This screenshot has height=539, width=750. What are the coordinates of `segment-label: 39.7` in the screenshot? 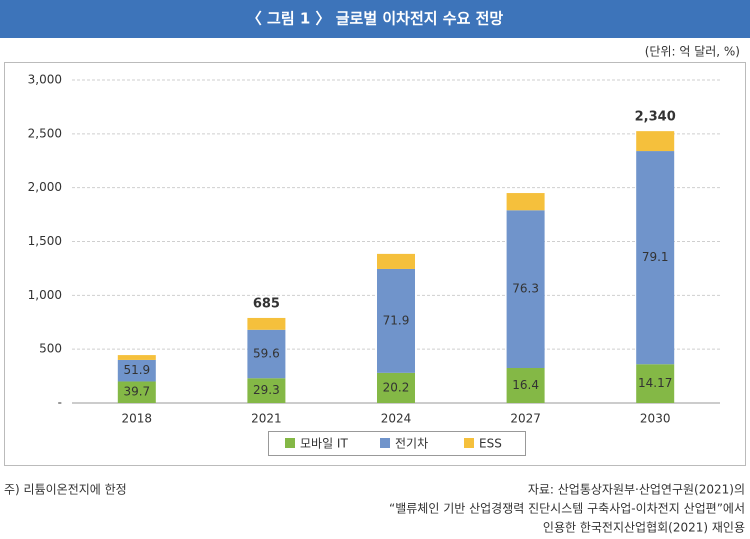 It's located at (136, 392).